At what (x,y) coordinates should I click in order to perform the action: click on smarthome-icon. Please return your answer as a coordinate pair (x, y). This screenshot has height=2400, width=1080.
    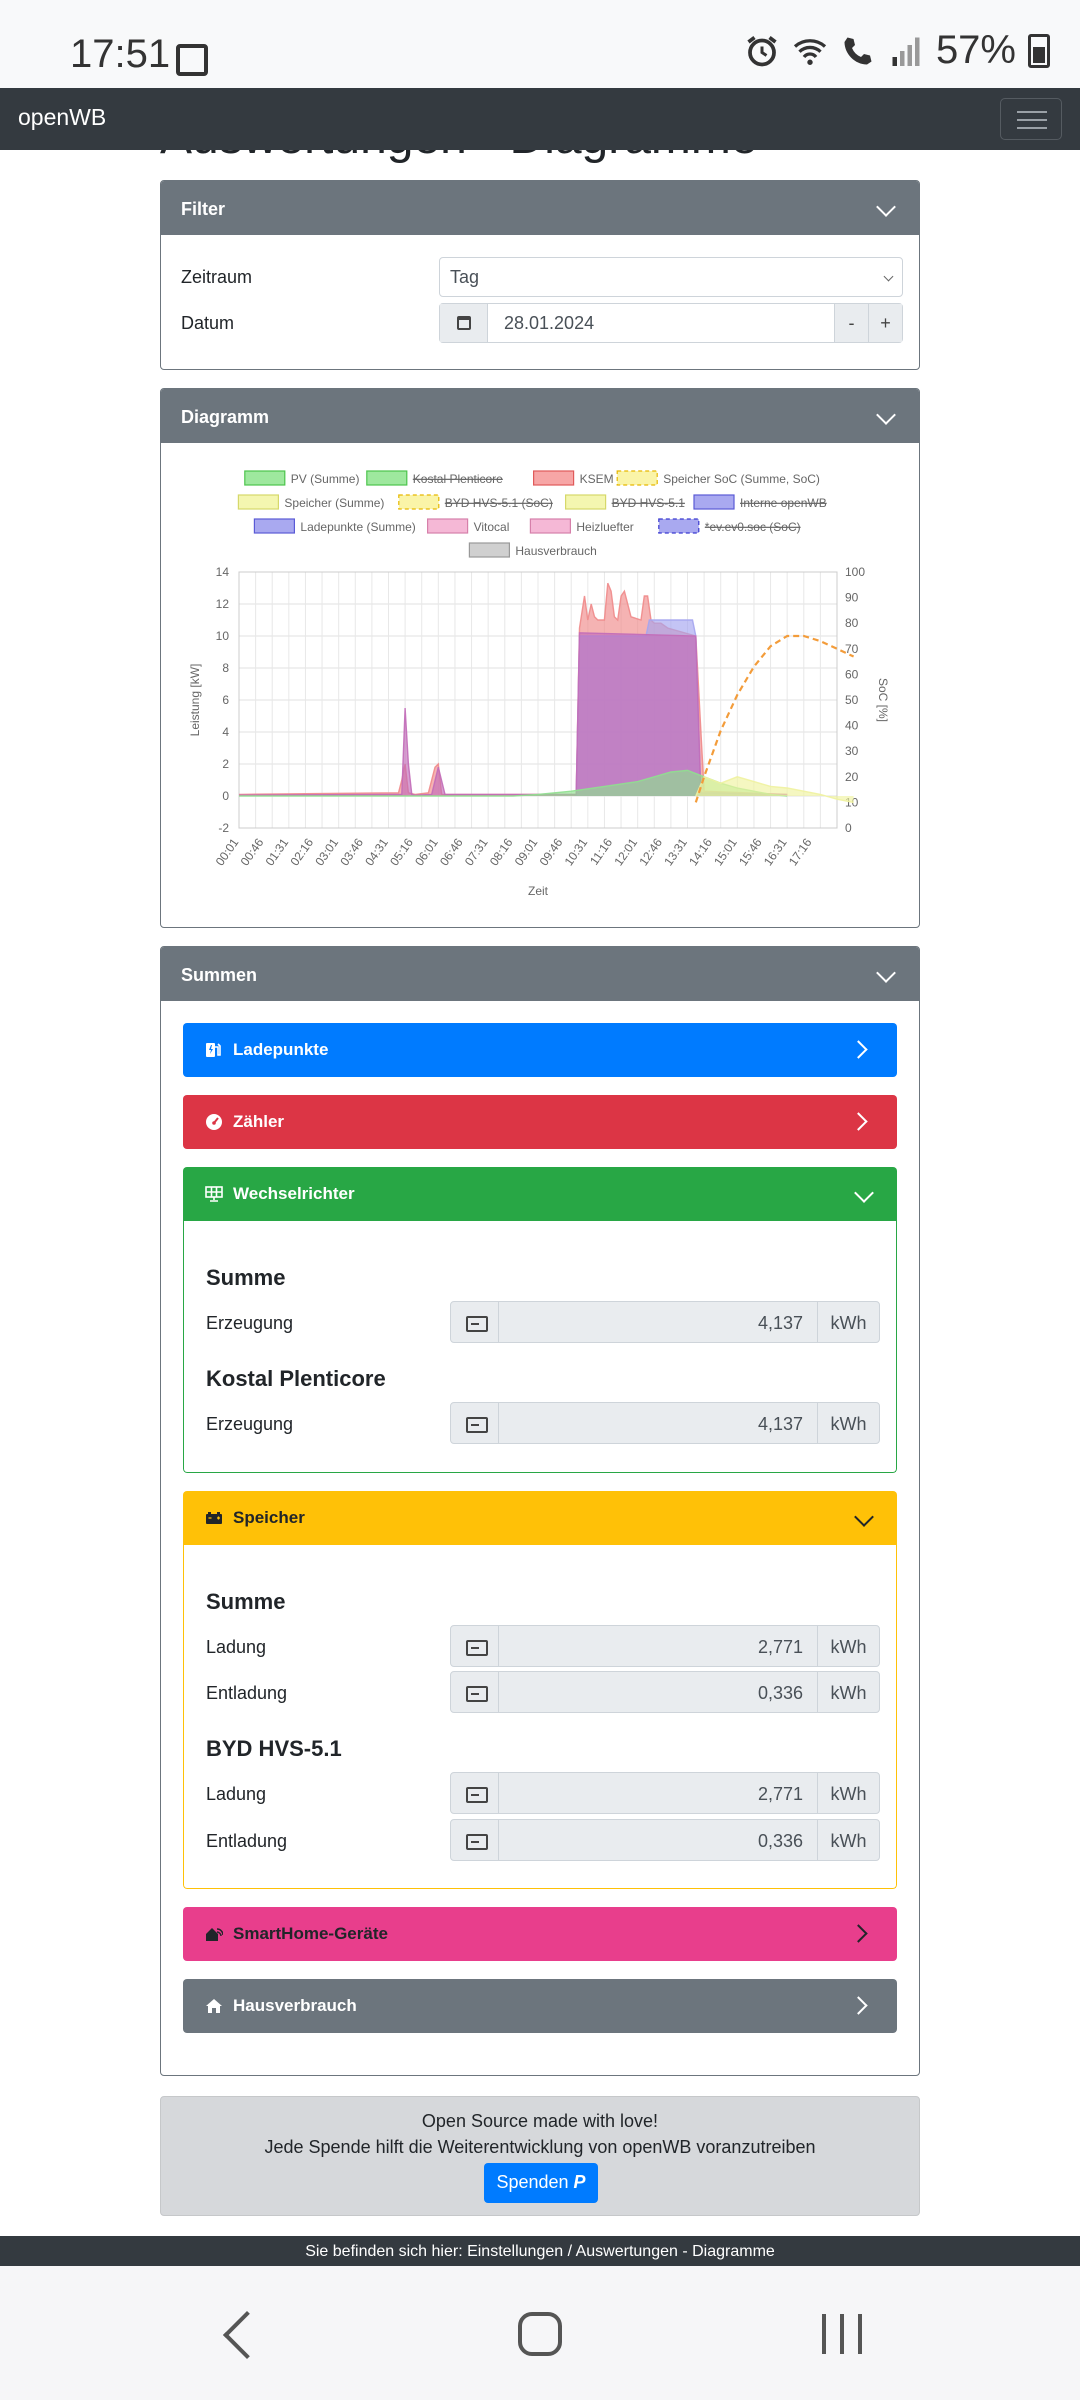
    Looking at the image, I should click on (214, 1934).